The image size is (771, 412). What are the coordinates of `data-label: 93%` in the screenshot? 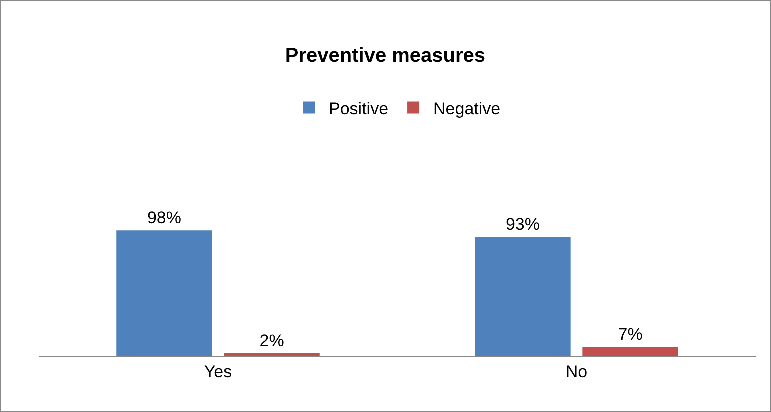 It's located at (523, 224).